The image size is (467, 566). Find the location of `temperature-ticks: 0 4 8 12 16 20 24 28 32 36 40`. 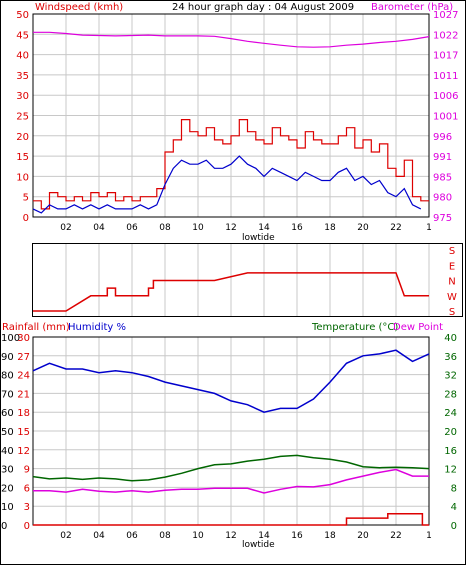

temperature-ticks: 0 4 8 12 16 20 24 28 32 36 40 is located at coordinates (450, 432).